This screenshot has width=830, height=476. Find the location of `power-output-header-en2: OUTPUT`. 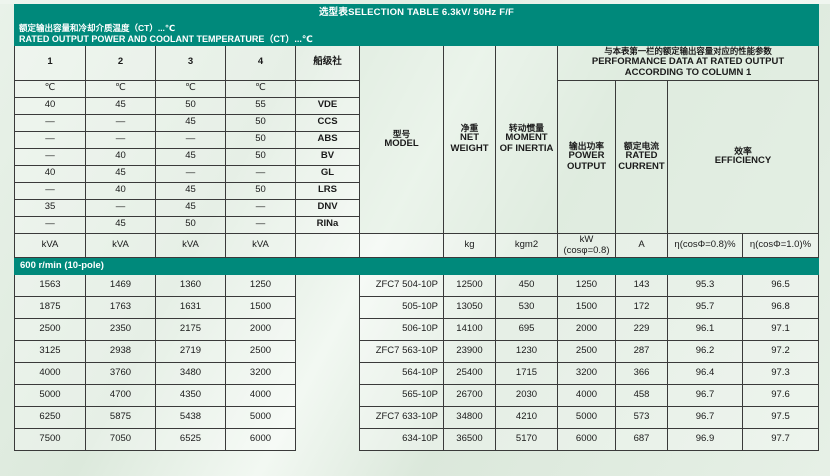

power-output-header-en2: OUTPUT is located at coordinates (586, 166).